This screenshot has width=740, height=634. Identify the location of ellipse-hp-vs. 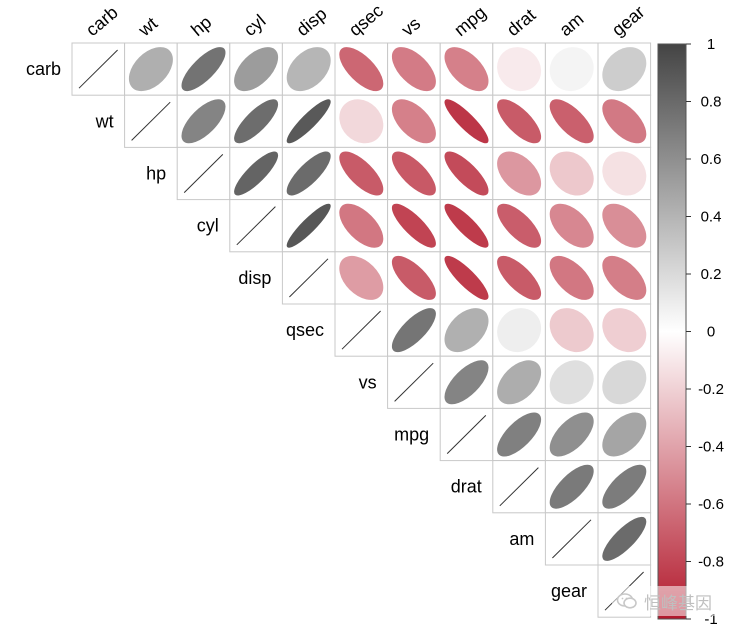
(413, 173).